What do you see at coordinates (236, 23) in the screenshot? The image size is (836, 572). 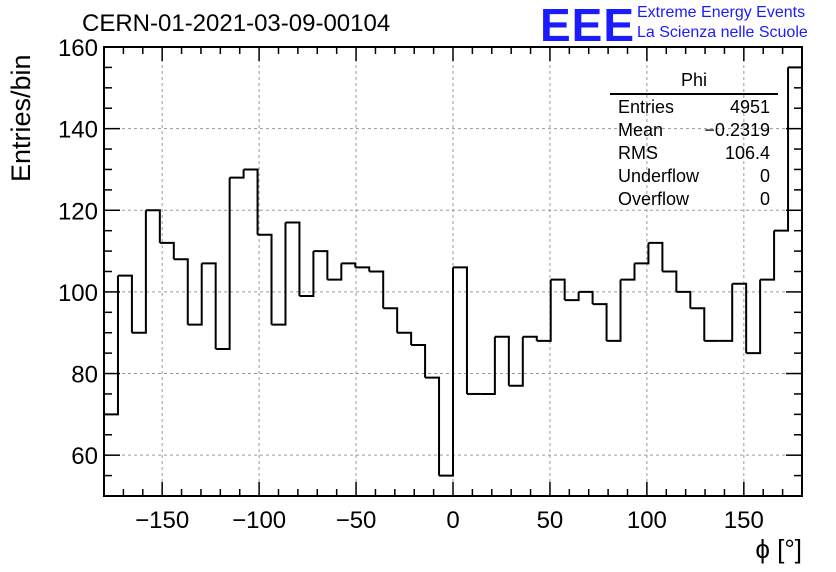 I see `chart-title: CERN-01-2021-03-09-00104` at bounding box center [236, 23].